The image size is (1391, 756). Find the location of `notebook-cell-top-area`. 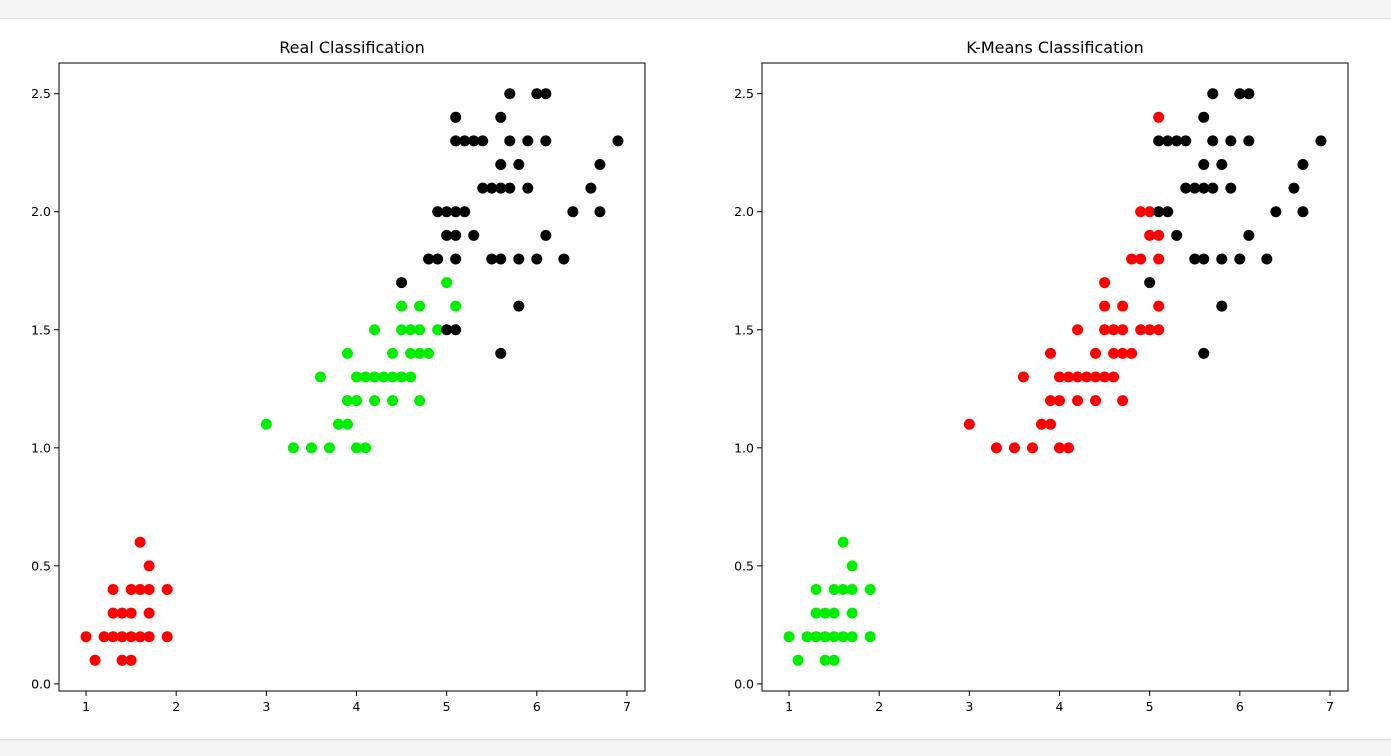

notebook-cell-top-area is located at coordinates (695, 9).